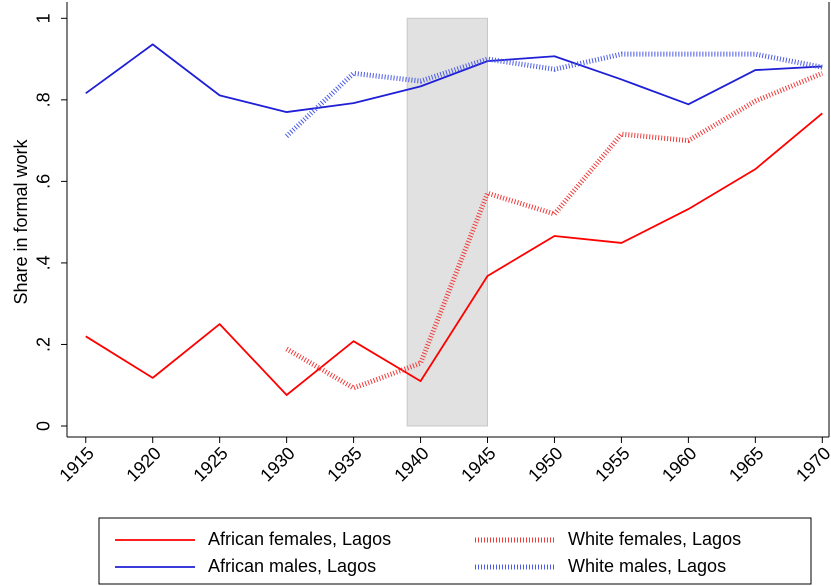  I want to click on x-tick-label: 1950, so click(545, 464).